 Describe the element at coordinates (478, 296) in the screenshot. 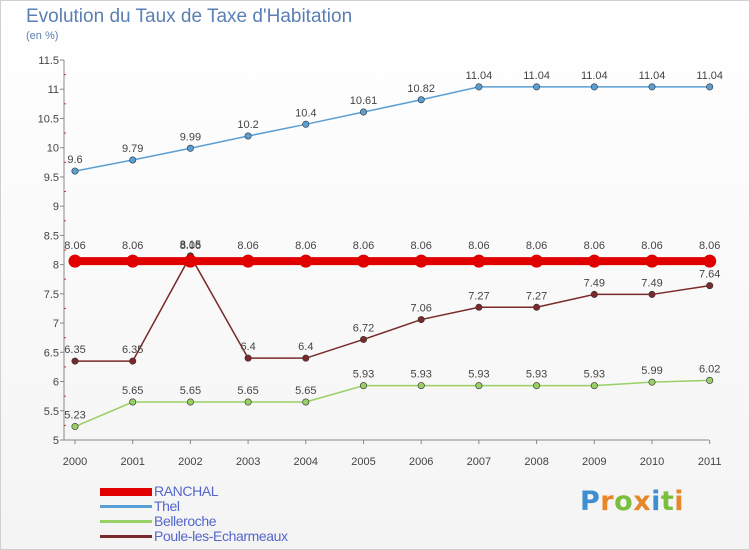

I see `data-label-poule-les-echarmeaux: 7.27` at that location.